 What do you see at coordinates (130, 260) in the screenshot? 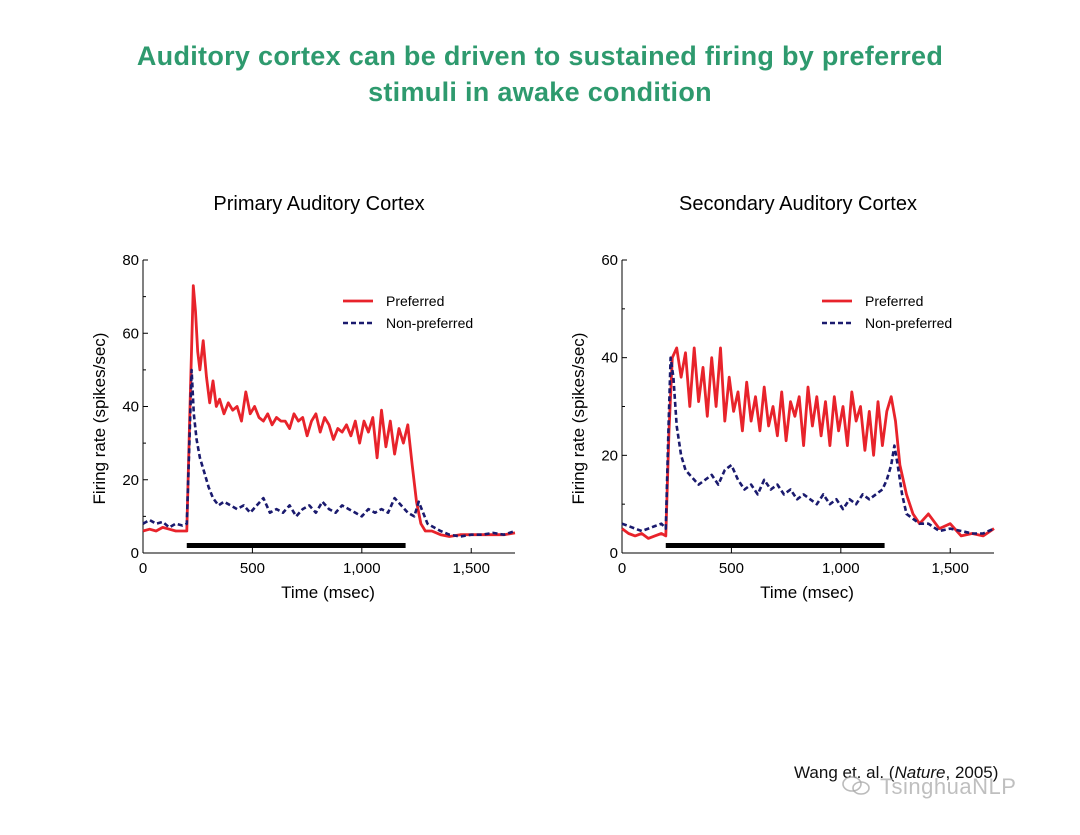
I see `y-tick-label: 80` at bounding box center [130, 260].